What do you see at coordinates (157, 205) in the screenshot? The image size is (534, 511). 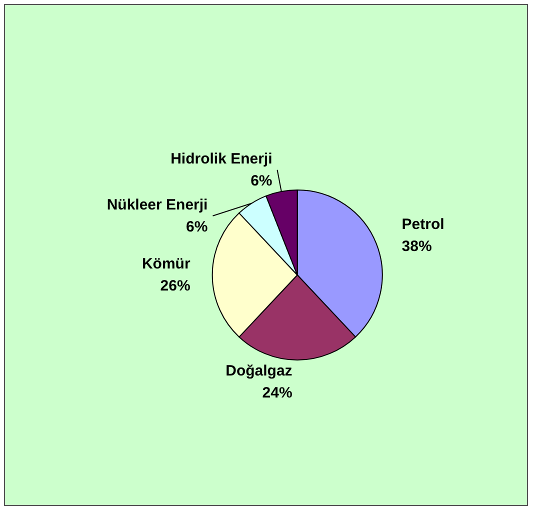 I see `slice-label: Nükleer Enerji` at bounding box center [157, 205].